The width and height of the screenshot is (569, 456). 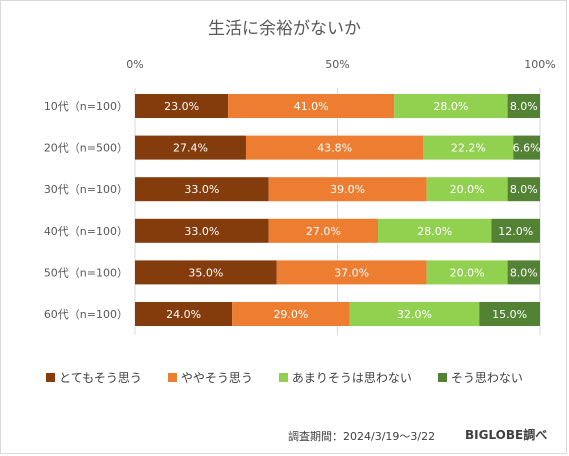 I want to click on data-label: 6.6%, so click(x=527, y=148).